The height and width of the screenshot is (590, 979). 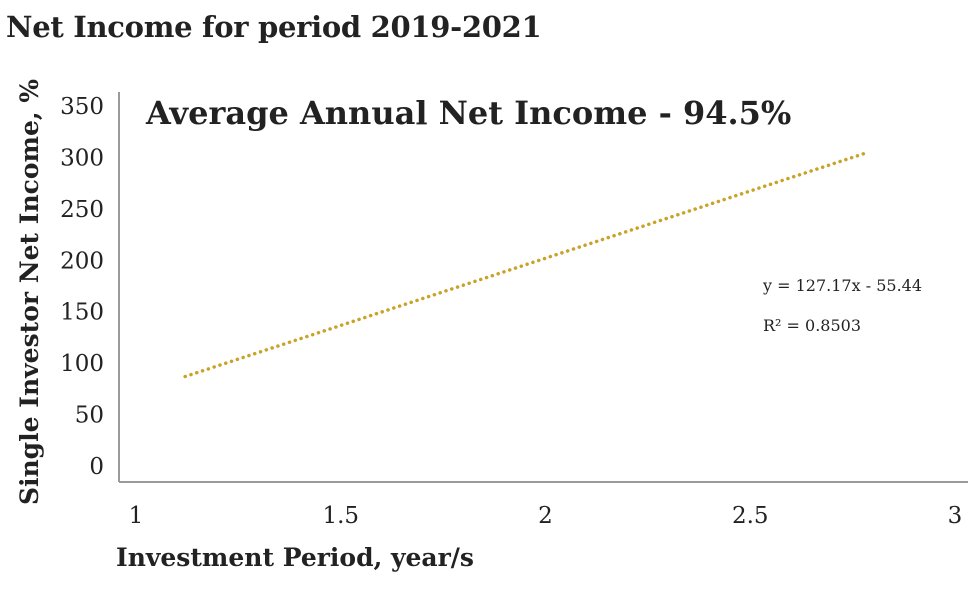 I want to click on r-squared-label: R² = 0.8503, so click(x=812, y=325).